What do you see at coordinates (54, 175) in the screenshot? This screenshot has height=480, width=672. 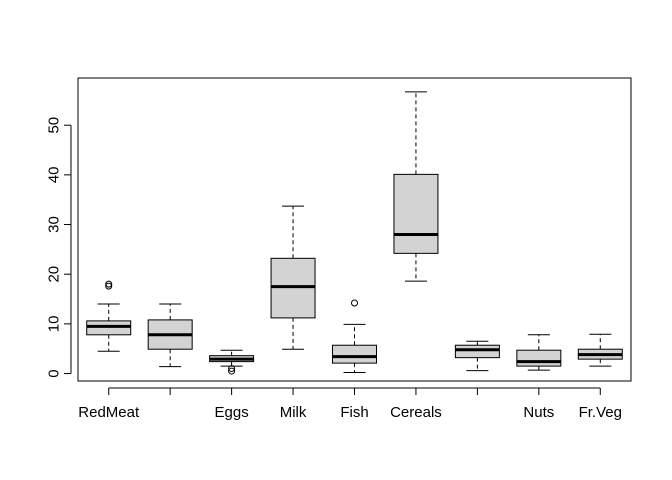 I see `y-tick-label: 40` at bounding box center [54, 175].